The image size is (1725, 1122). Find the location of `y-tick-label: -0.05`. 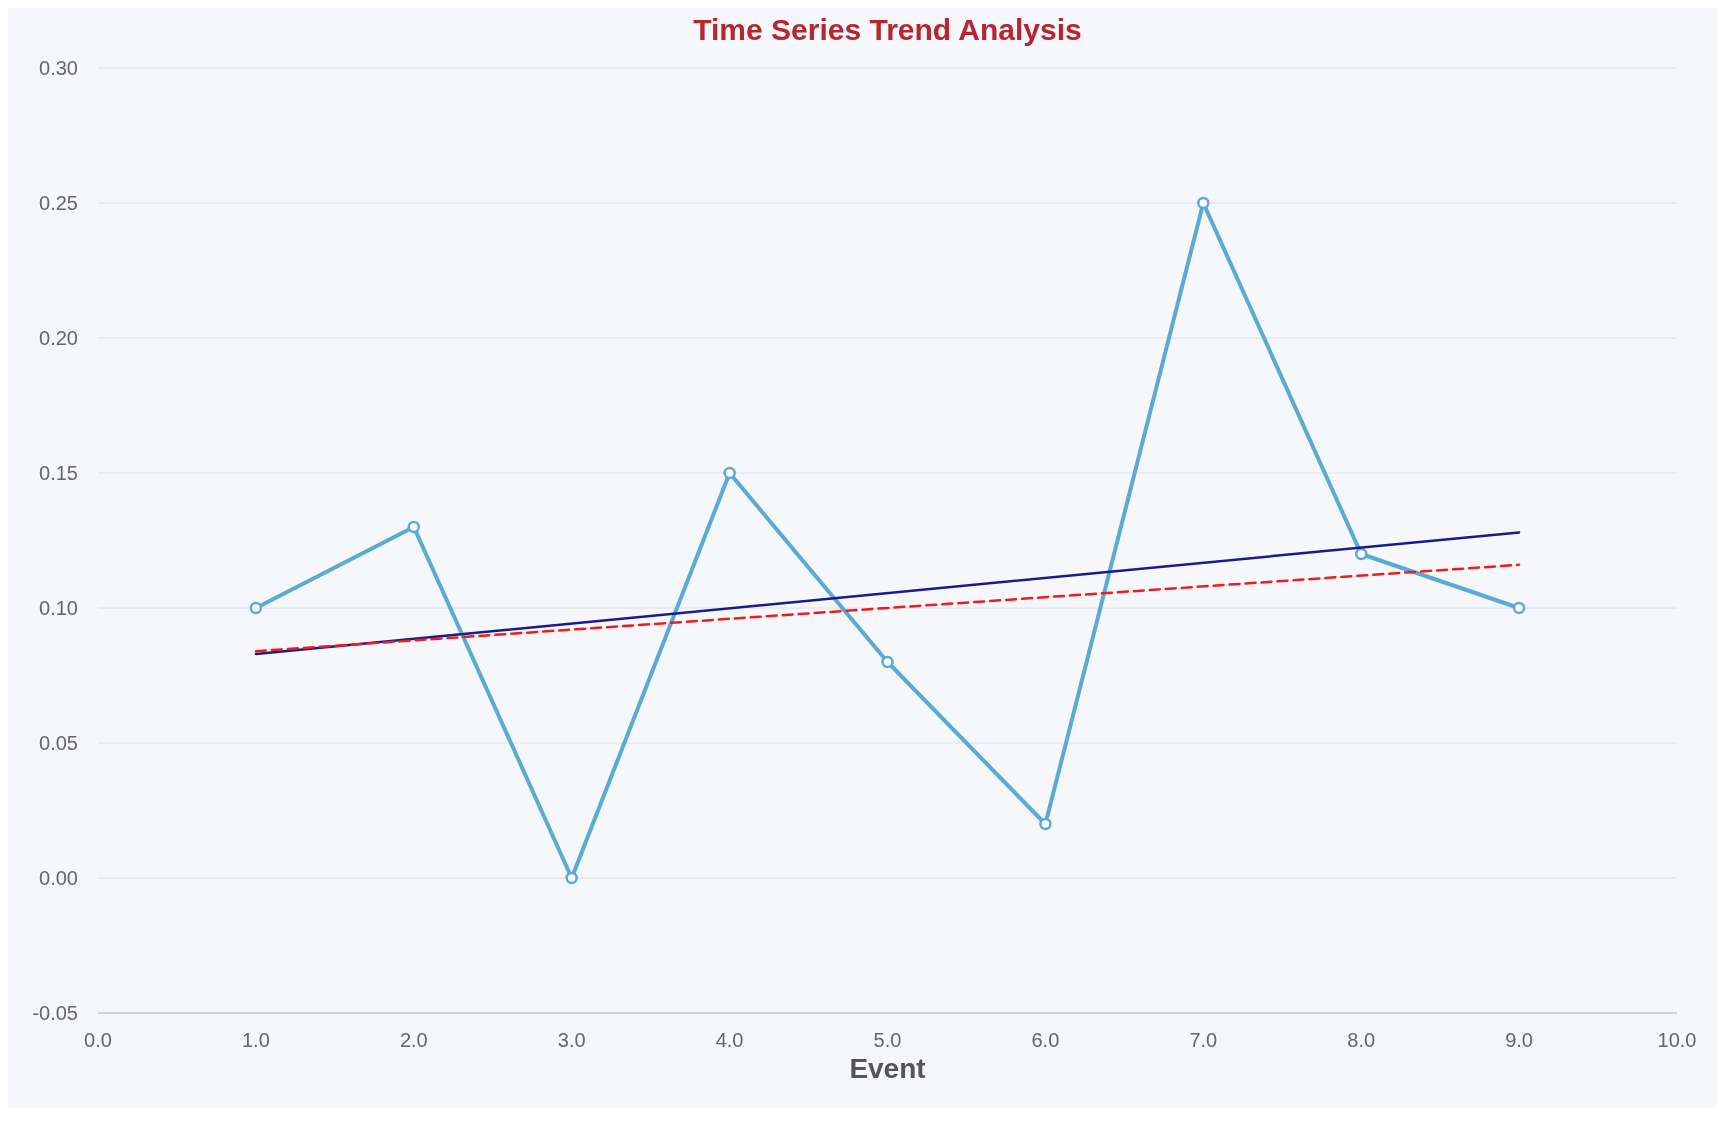

y-tick-label: -0.05 is located at coordinates (55, 1013).